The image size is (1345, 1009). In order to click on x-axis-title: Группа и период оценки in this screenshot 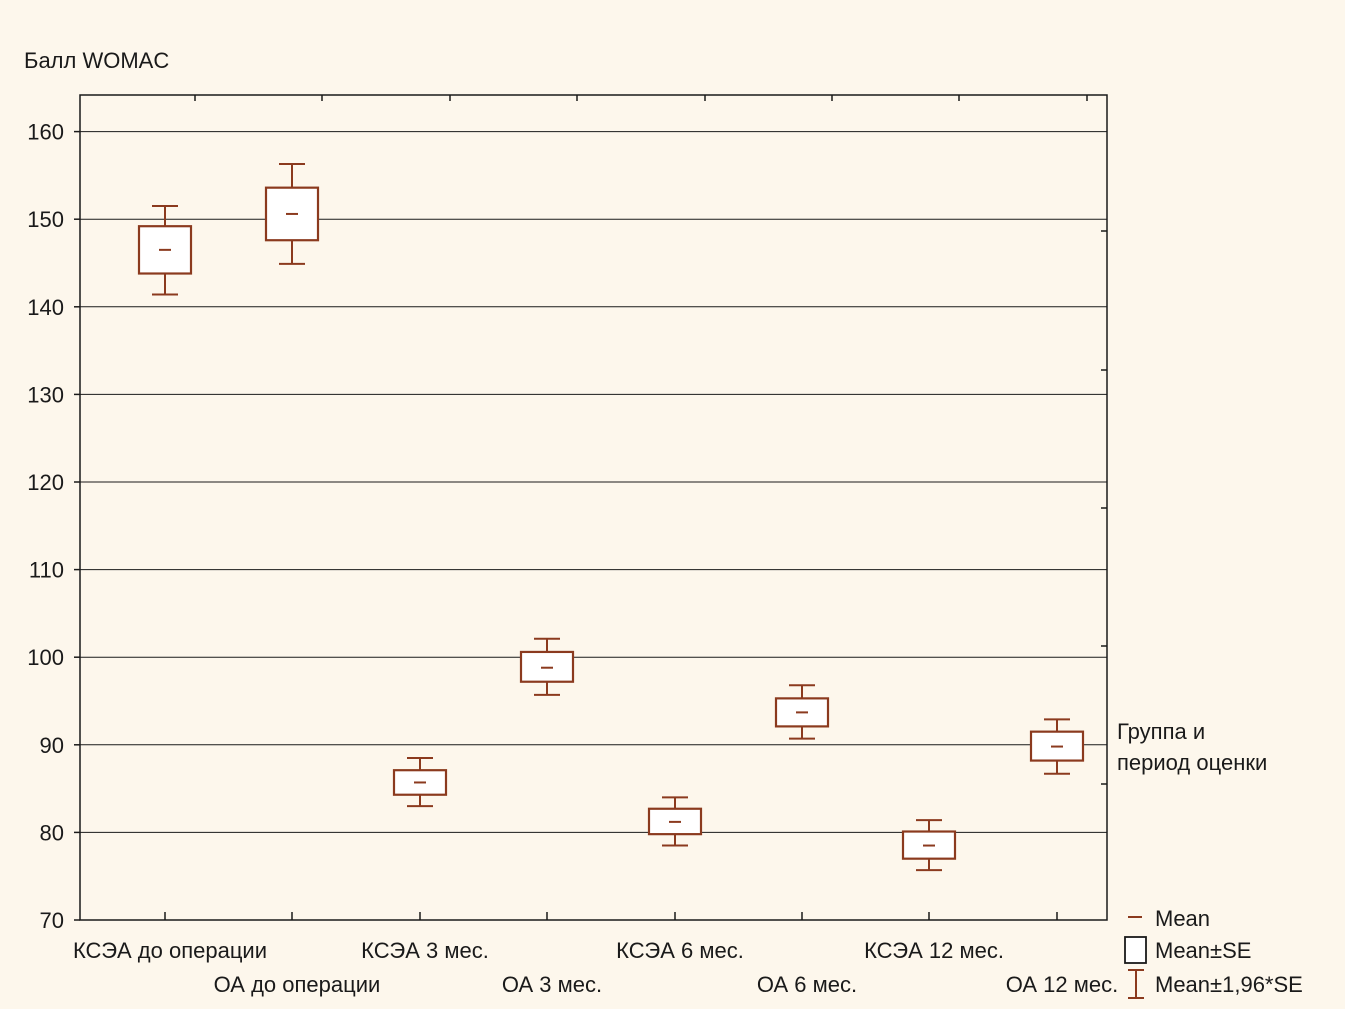, I will do `click(1192, 747)`.